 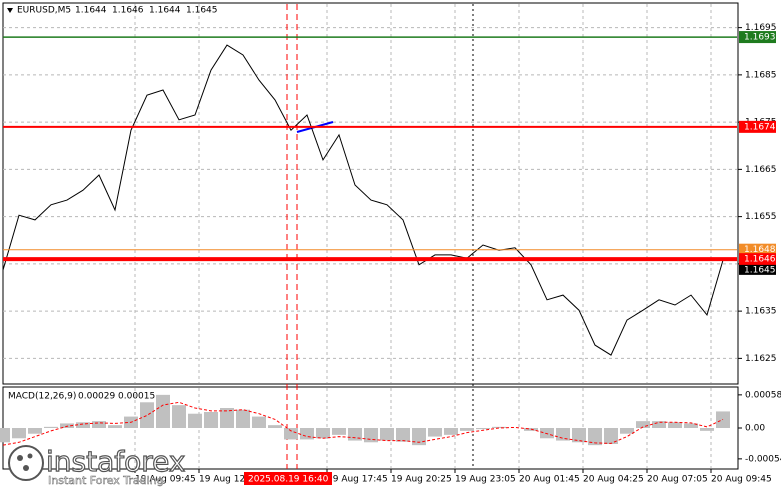 I want to click on x-tick-label: 20 Aug 07:05, so click(x=677, y=480).